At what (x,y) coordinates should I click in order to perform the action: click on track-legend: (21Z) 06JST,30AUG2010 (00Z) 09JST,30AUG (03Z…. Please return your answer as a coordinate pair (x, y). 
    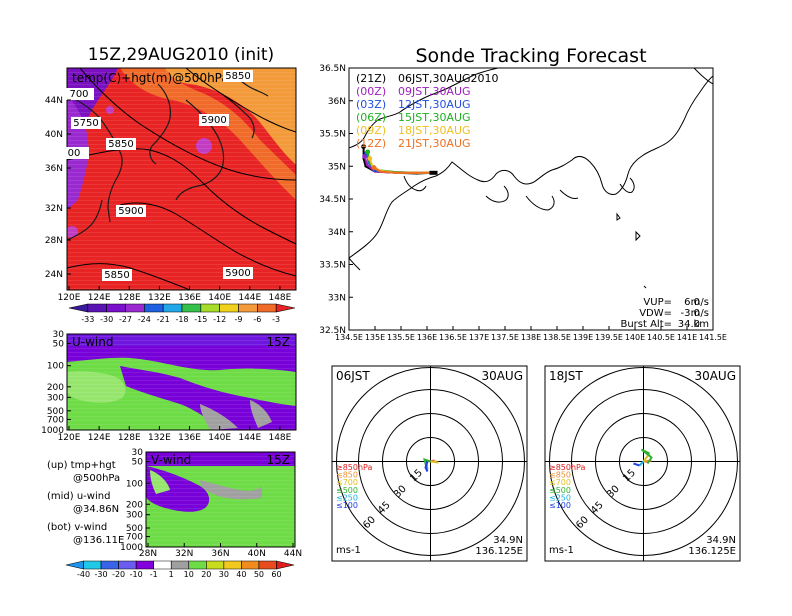
    Looking at the image, I should click on (427, 111).